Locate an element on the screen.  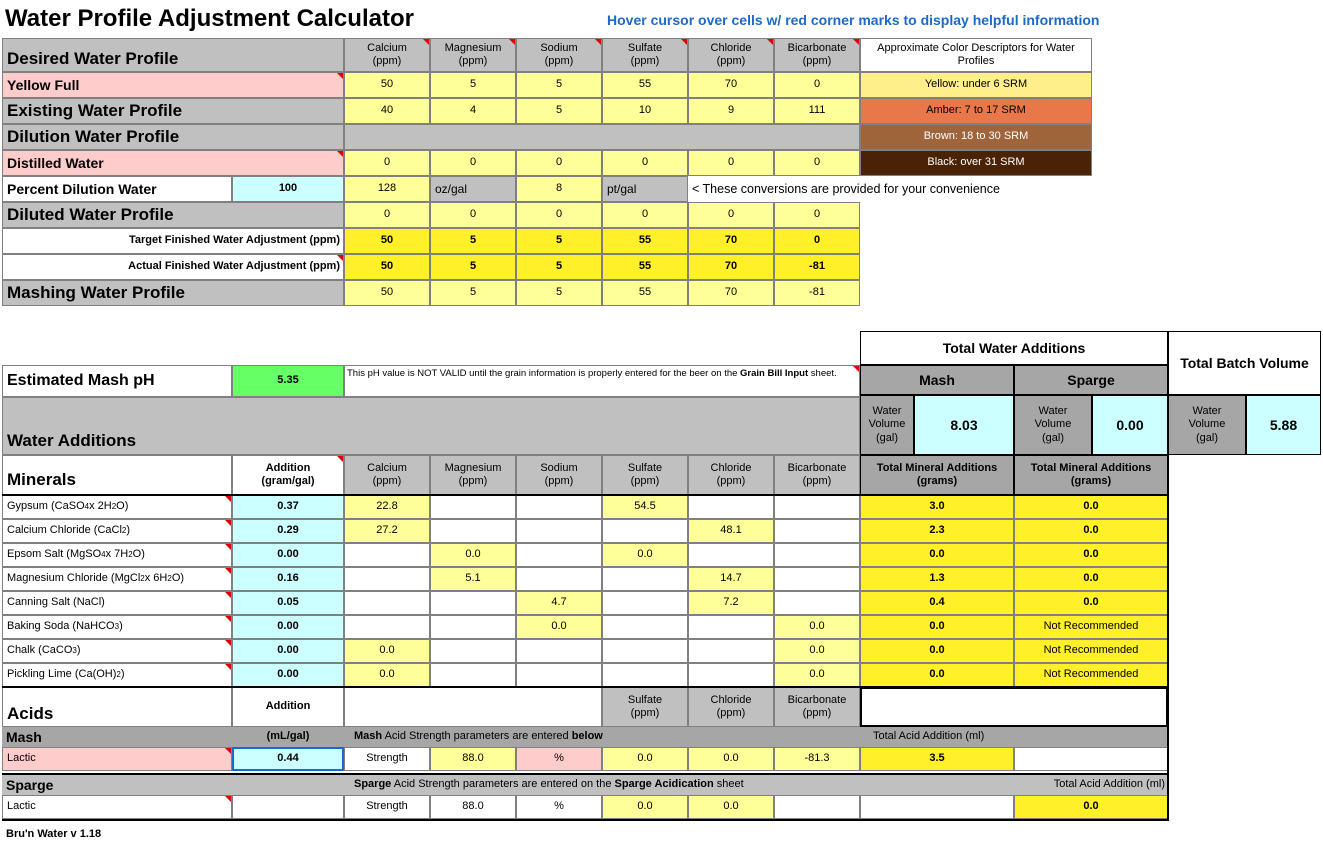
actual-magnesium: 5 is located at coordinates (473, 267).